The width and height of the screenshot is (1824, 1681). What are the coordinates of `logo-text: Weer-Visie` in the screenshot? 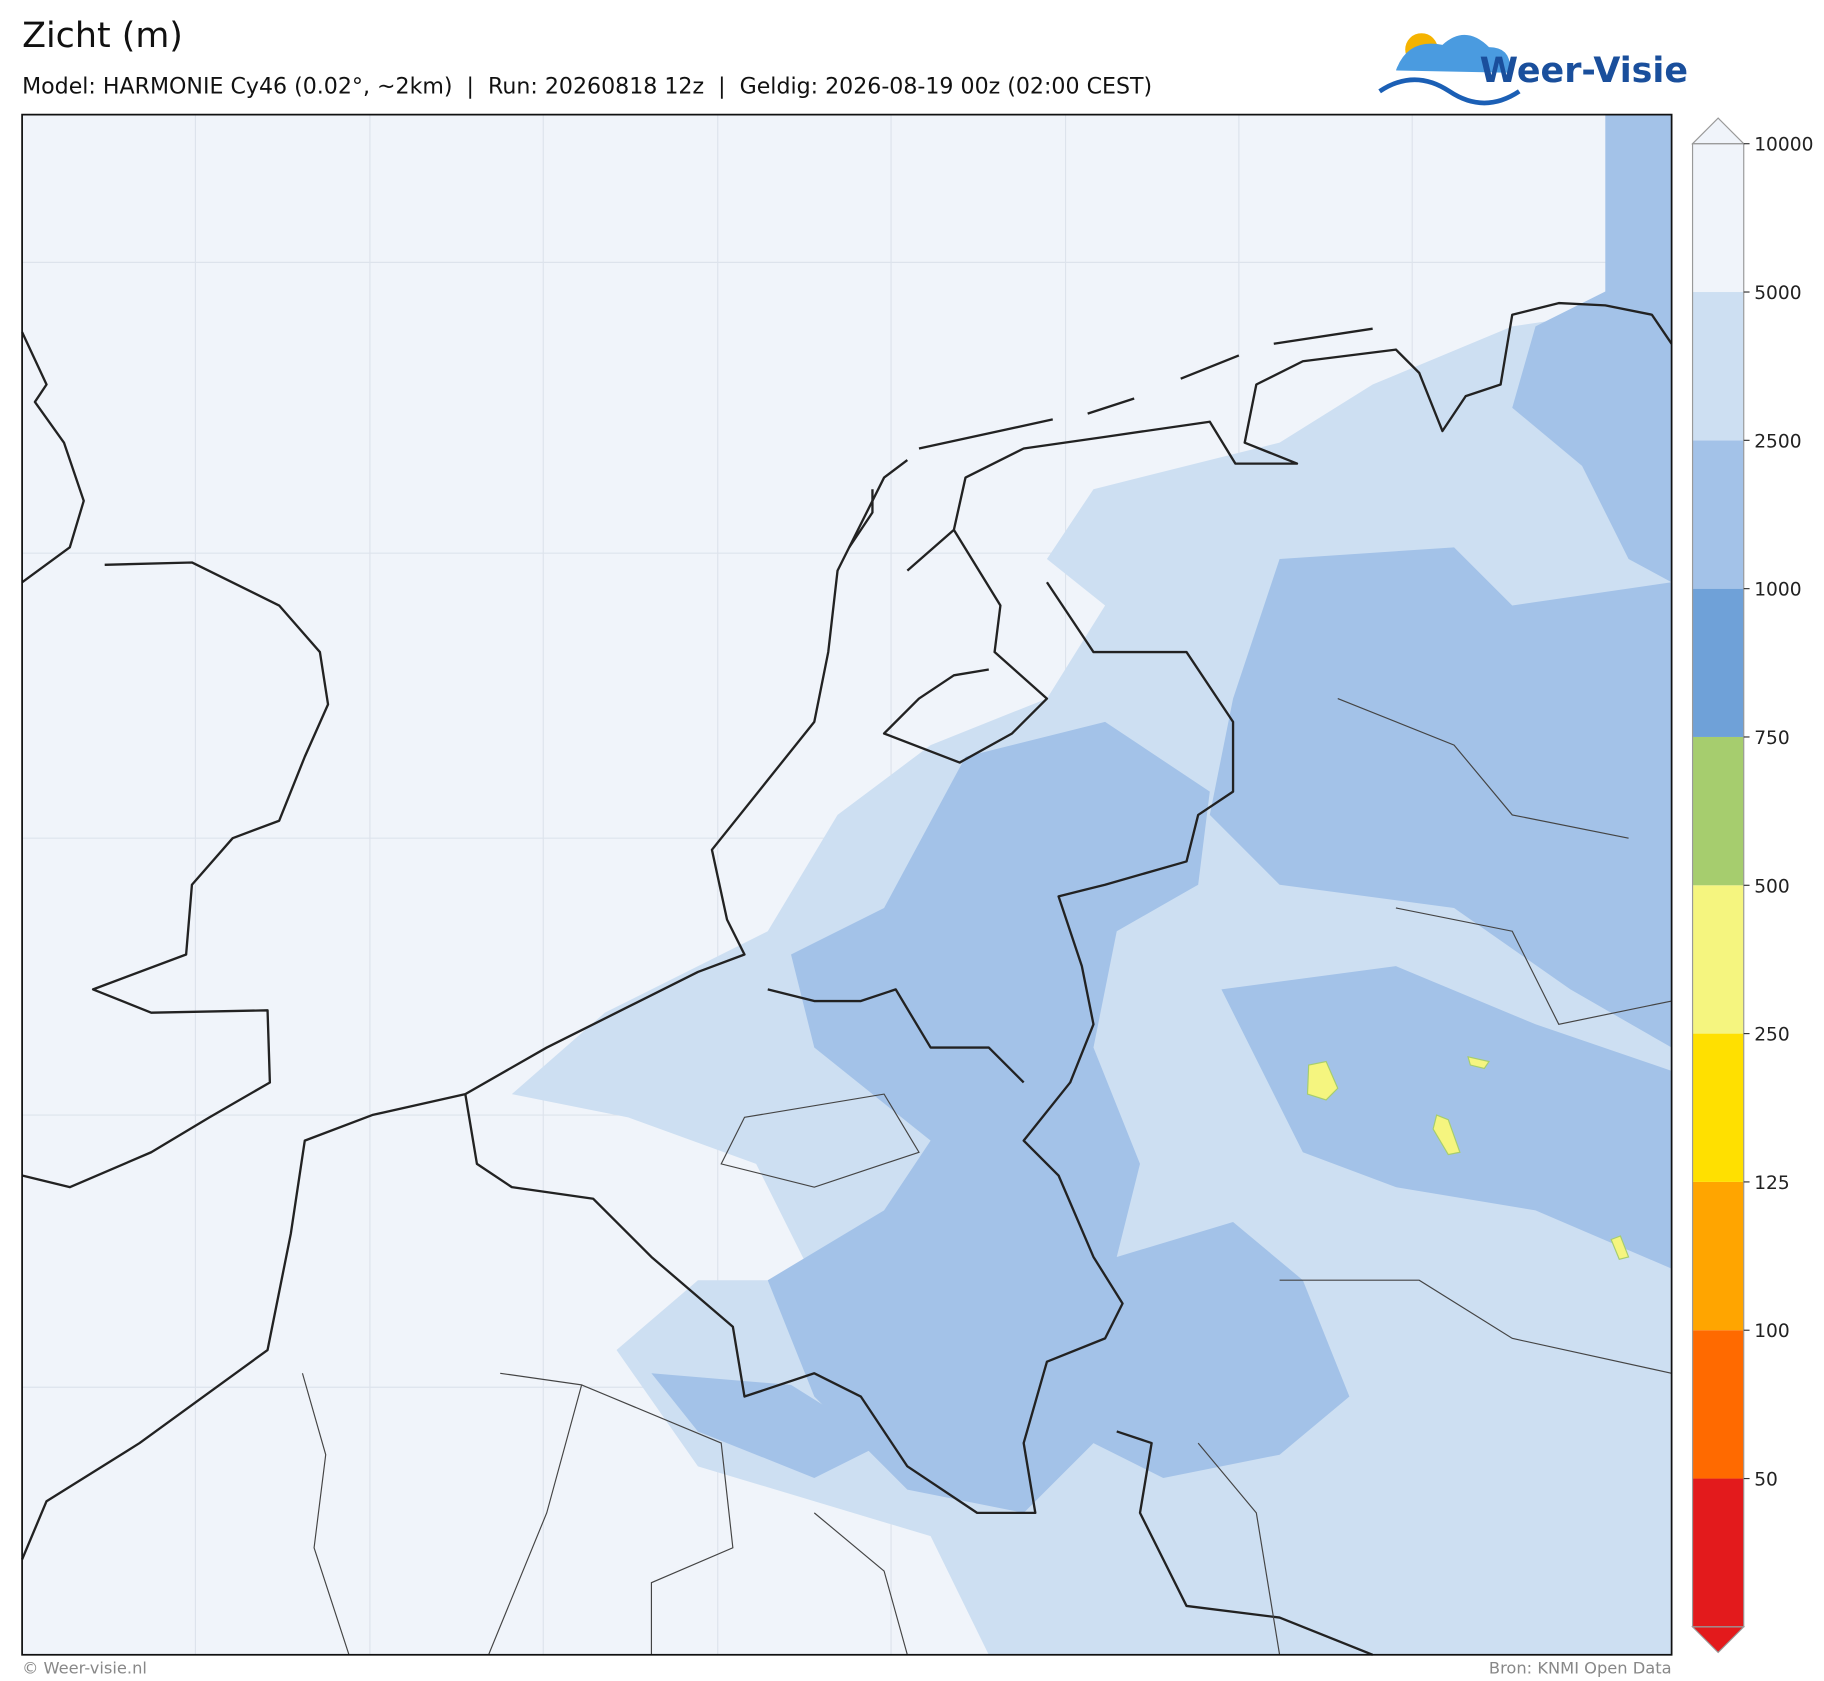 It's located at (1584, 71).